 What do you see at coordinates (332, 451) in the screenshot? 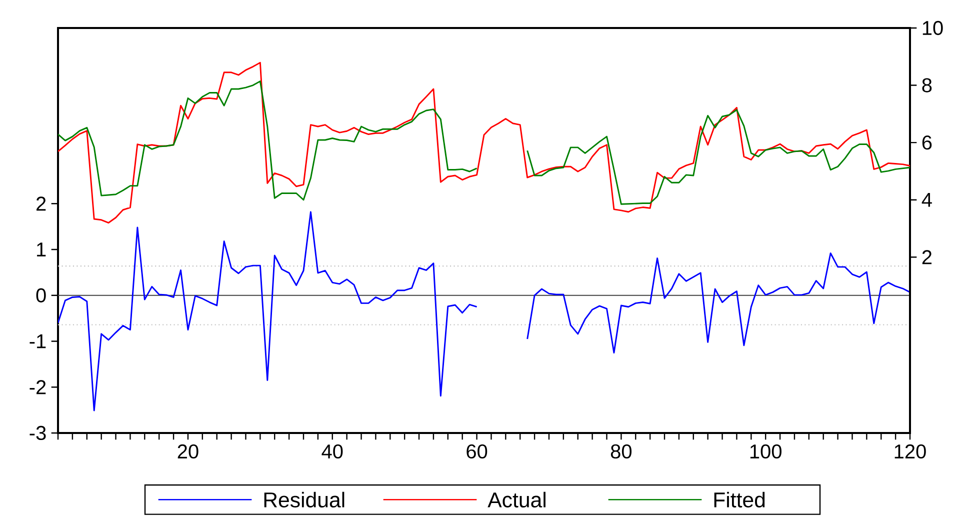
I see `x-tick-label: 40` at bounding box center [332, 451].